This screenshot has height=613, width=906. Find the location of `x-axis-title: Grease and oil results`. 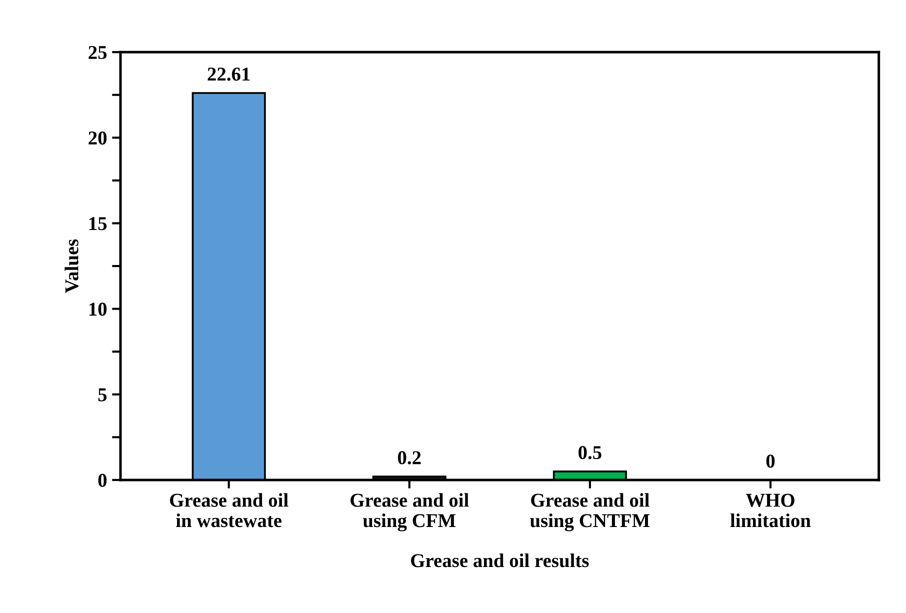

x-axis-title: Grease and oil results is located at coordinates (500, 561).